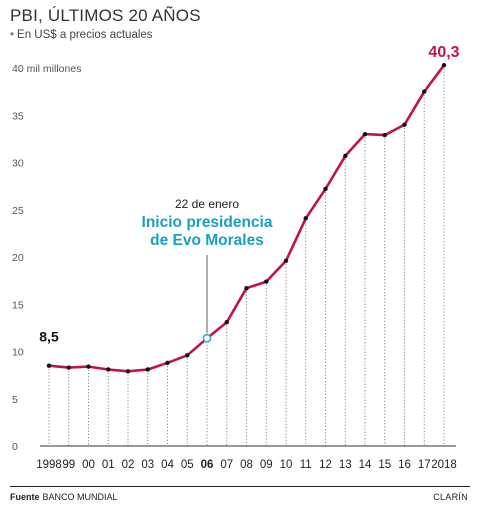  I want to click on y-tick-label: 15, so click(18, 305).